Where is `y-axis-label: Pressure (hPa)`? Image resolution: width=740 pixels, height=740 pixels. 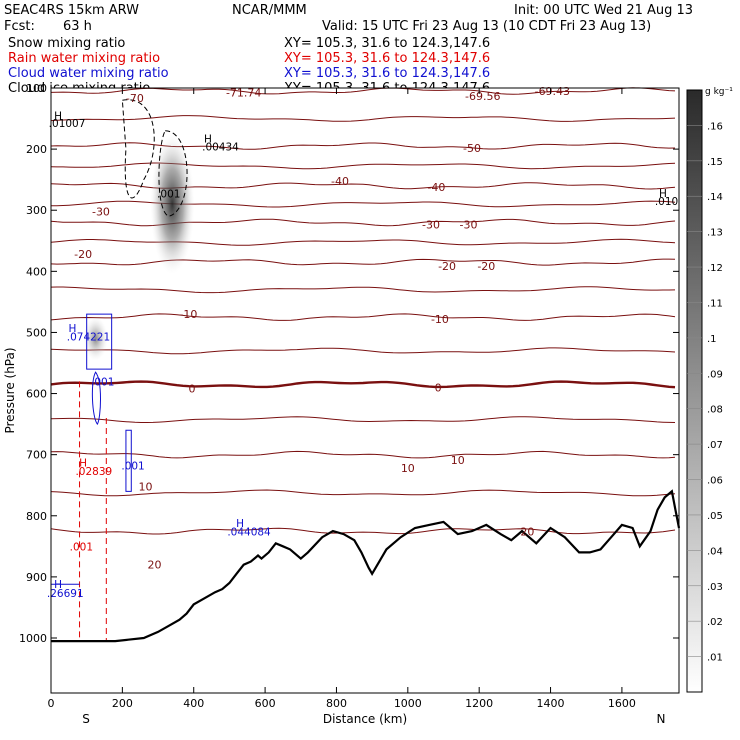
y-axis-label: Pressure (hPa) is located at coordinates (10, 390).